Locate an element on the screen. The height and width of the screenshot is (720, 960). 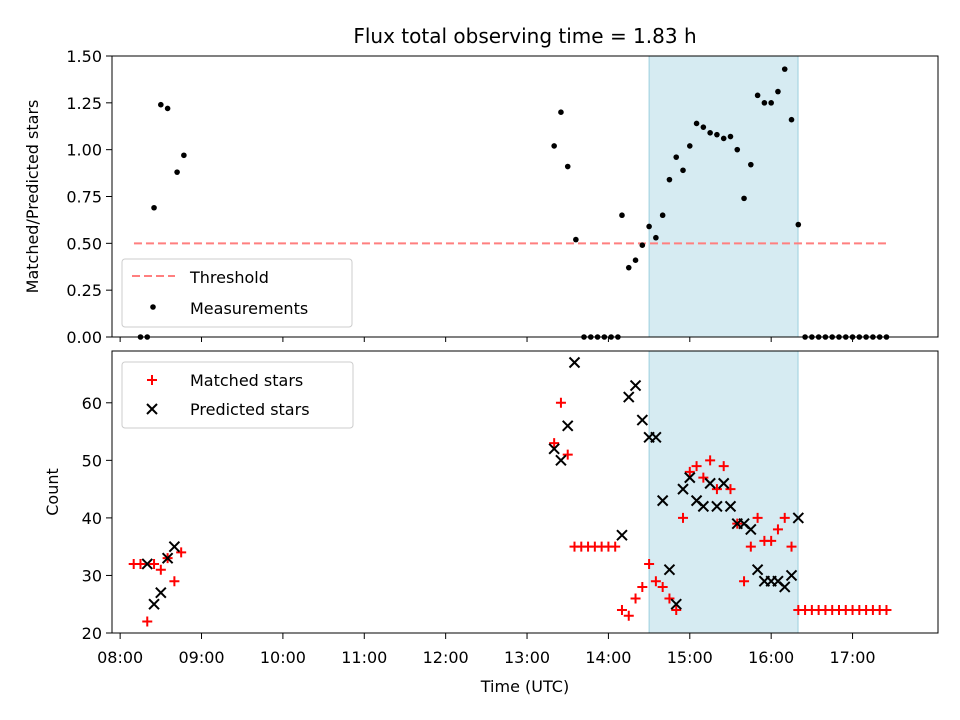
ratio-y-tick-label: 0.75 is located at coordinates (84, 197).